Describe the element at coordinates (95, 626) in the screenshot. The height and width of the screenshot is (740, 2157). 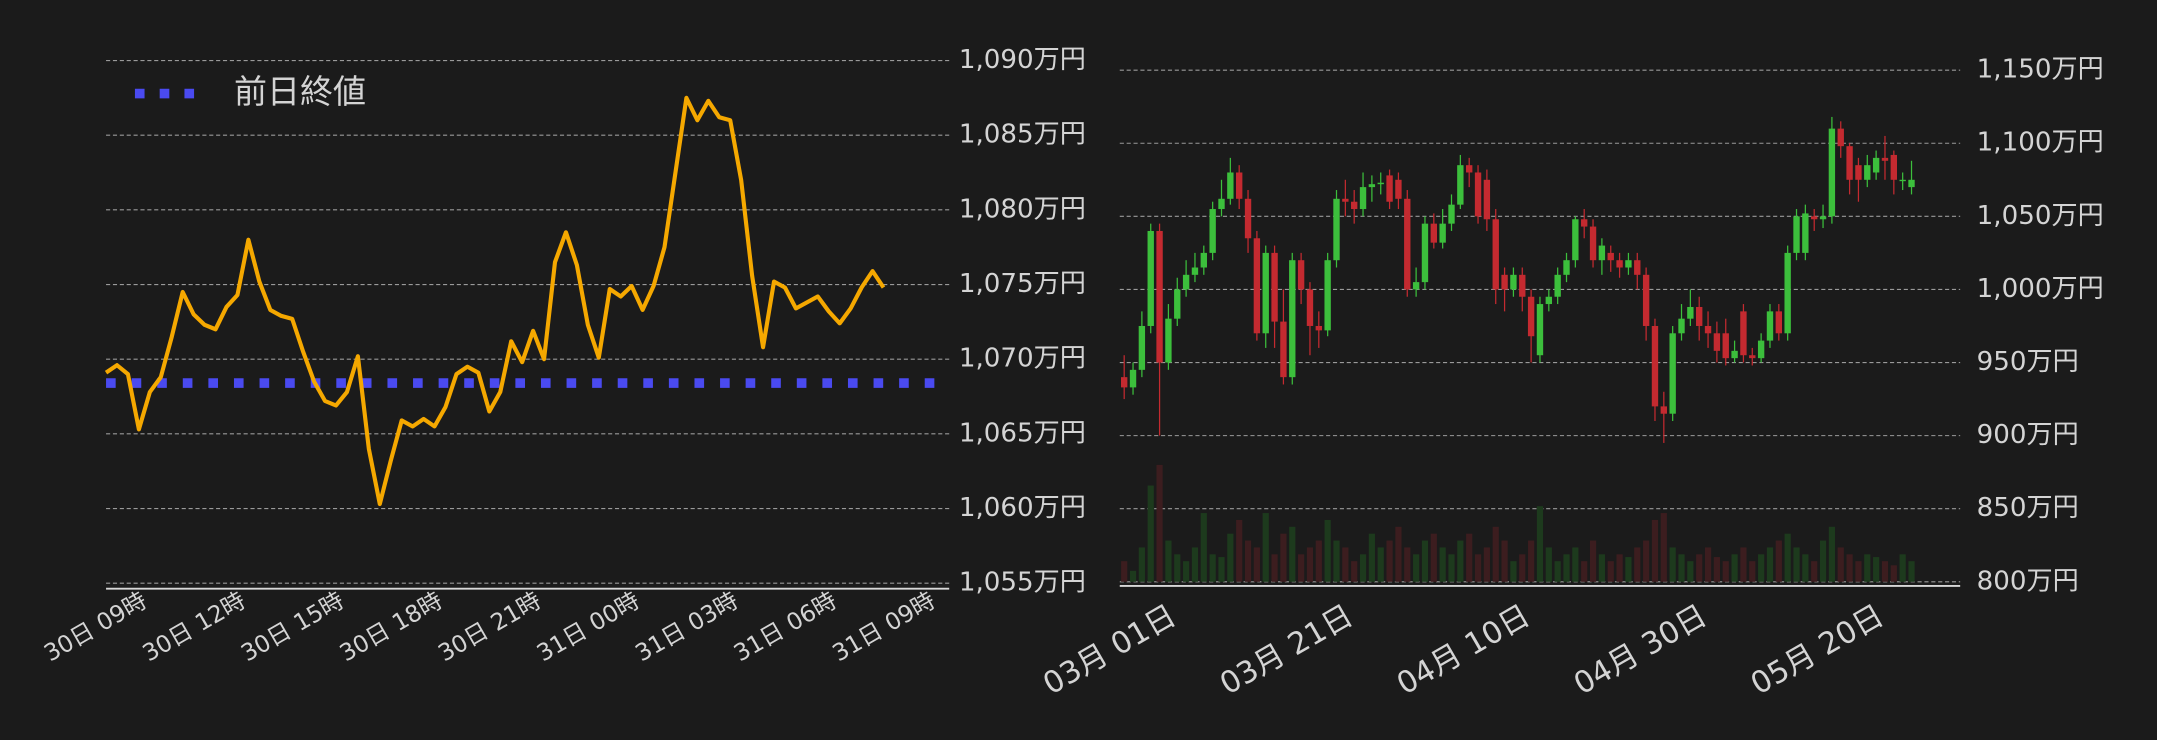
I see `x-tick-label: 30日 09時` at that location.